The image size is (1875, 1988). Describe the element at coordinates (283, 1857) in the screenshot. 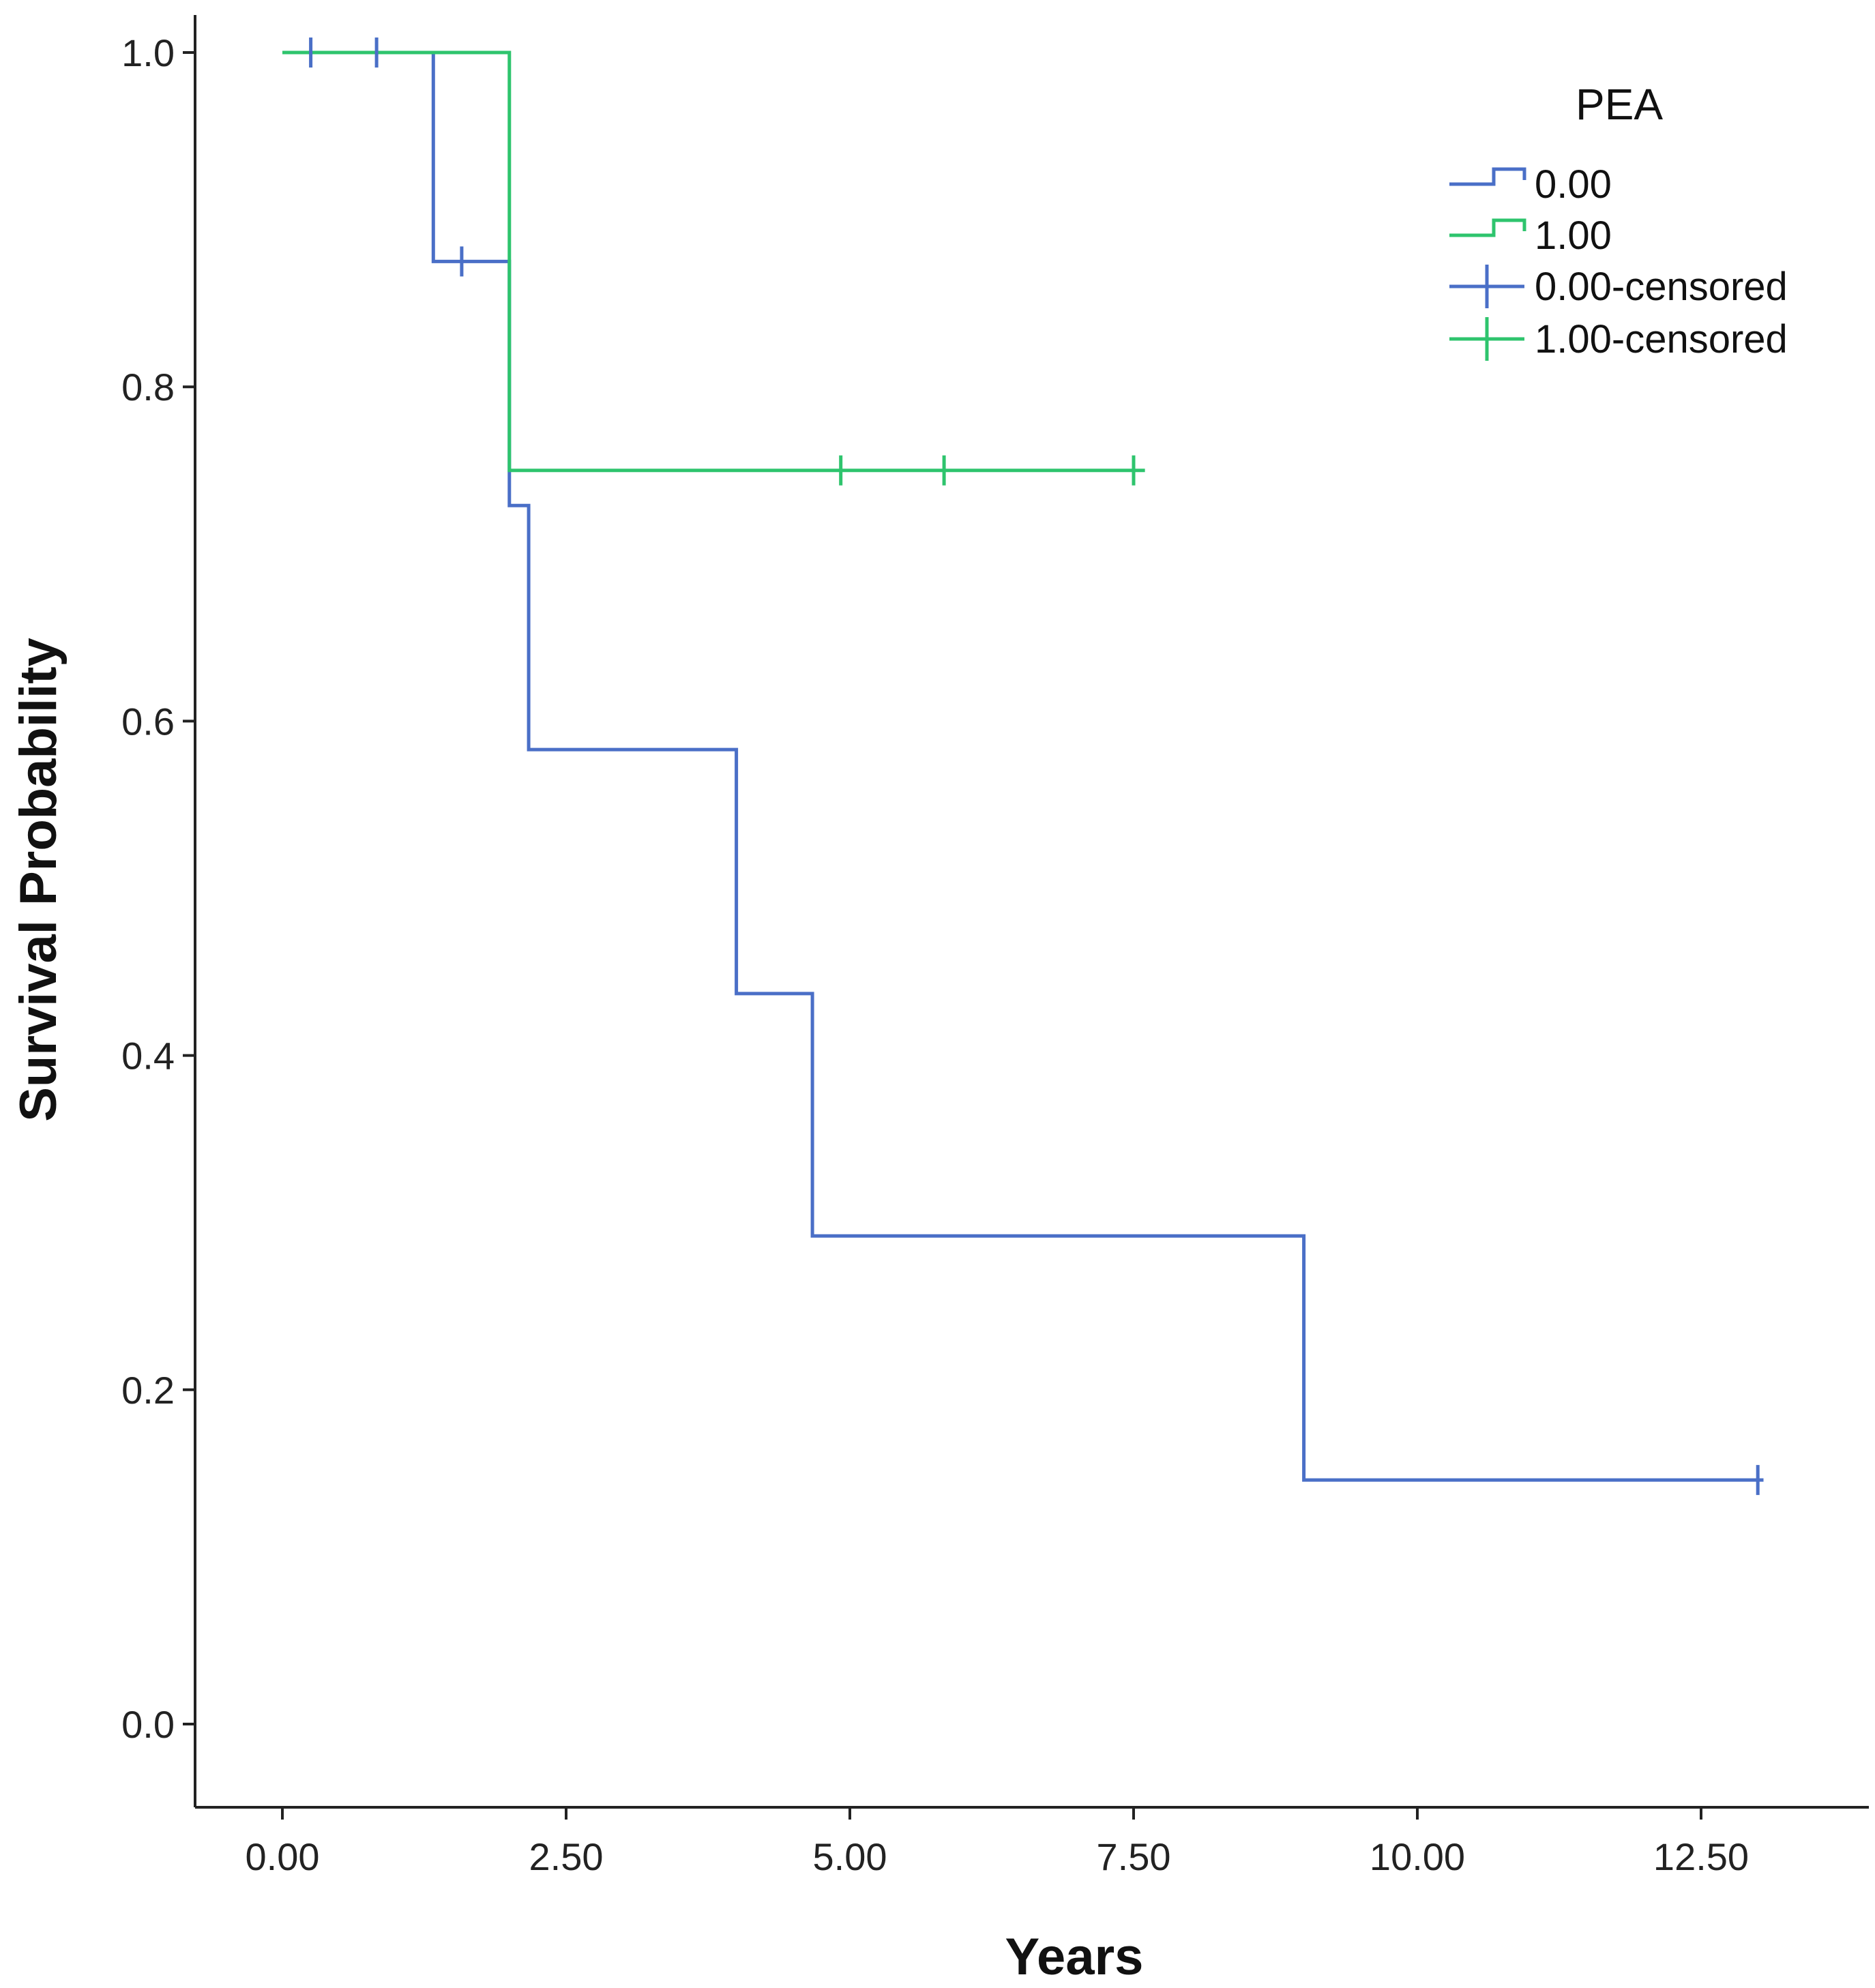

I see `x-tick-label: 0.00` at that location.